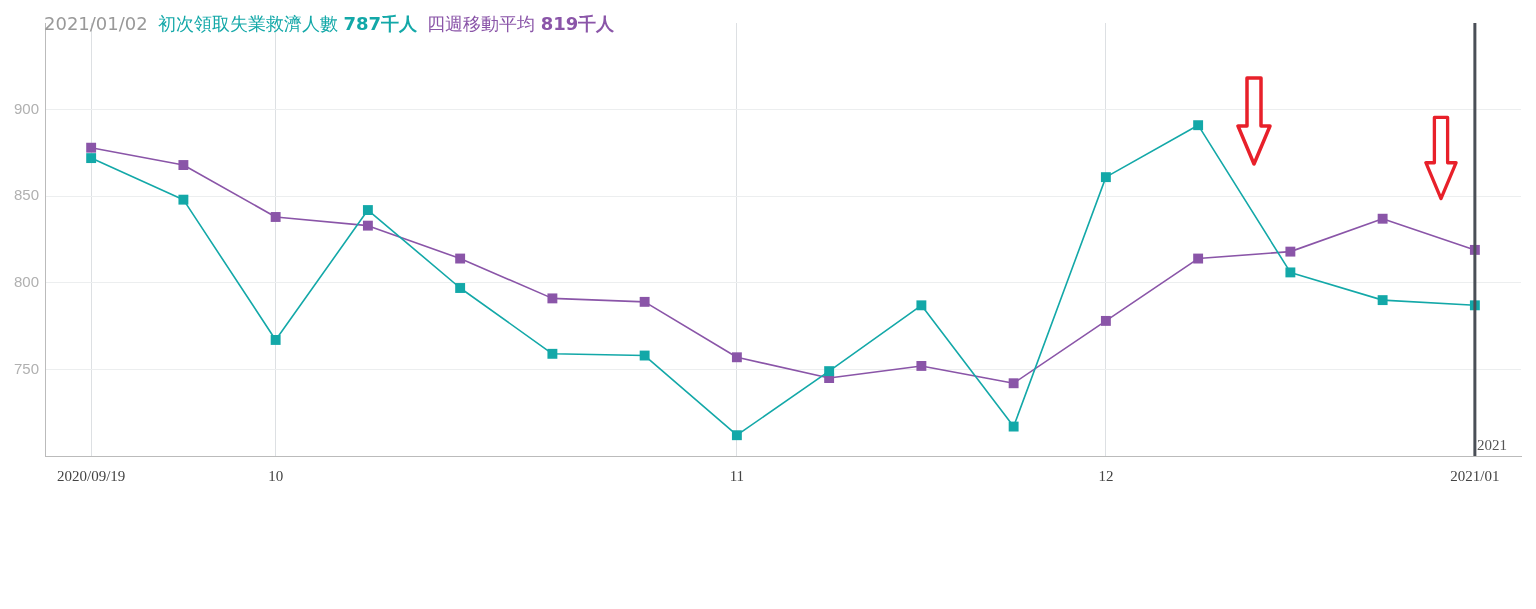 This screenshot has width=1536, height=609. I want to click on text: 初次領取失業救濟人數, so click(247, 23).